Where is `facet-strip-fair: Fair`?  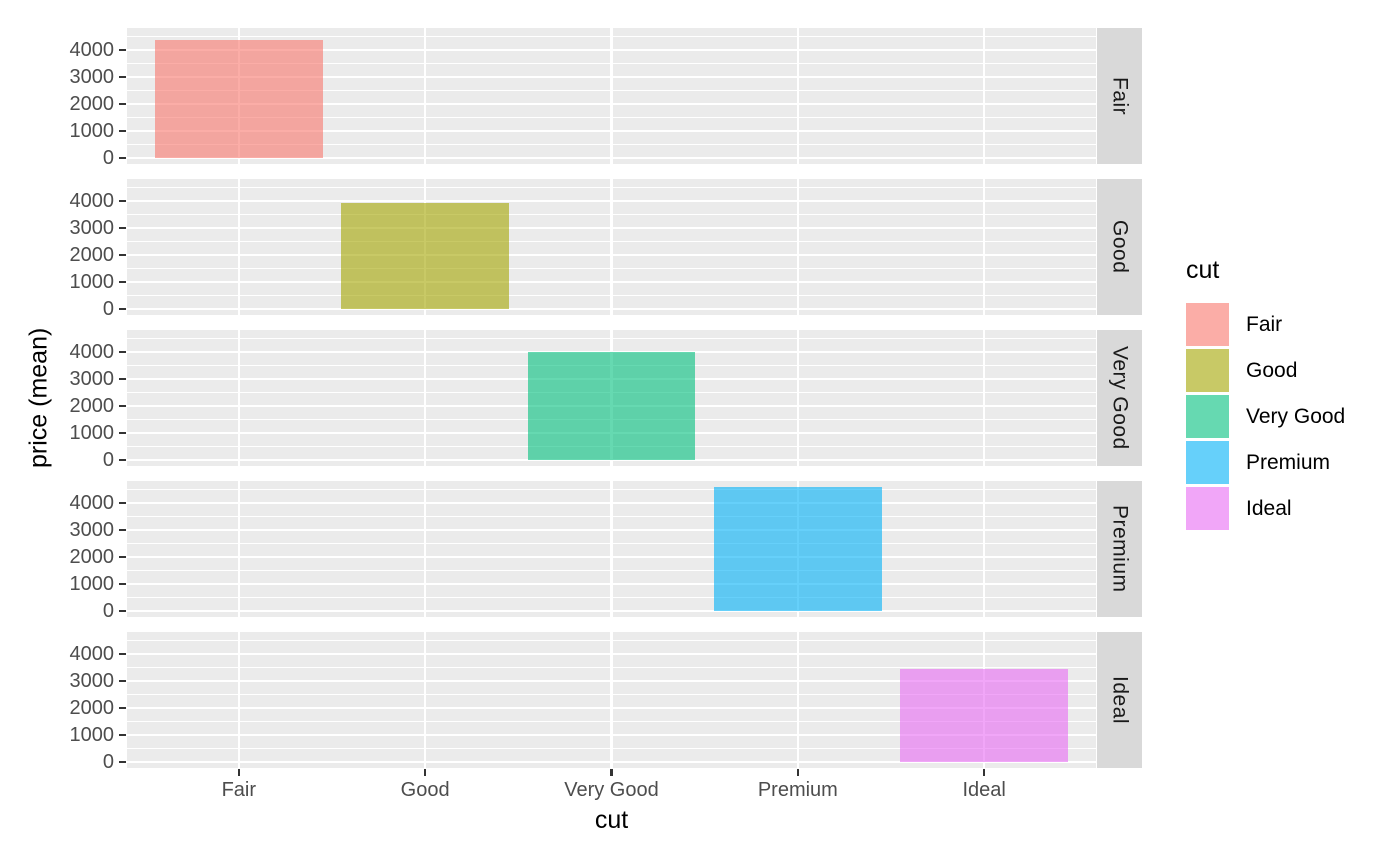 facet-strip-fair: Fair is located at coordinates (1119, 96).